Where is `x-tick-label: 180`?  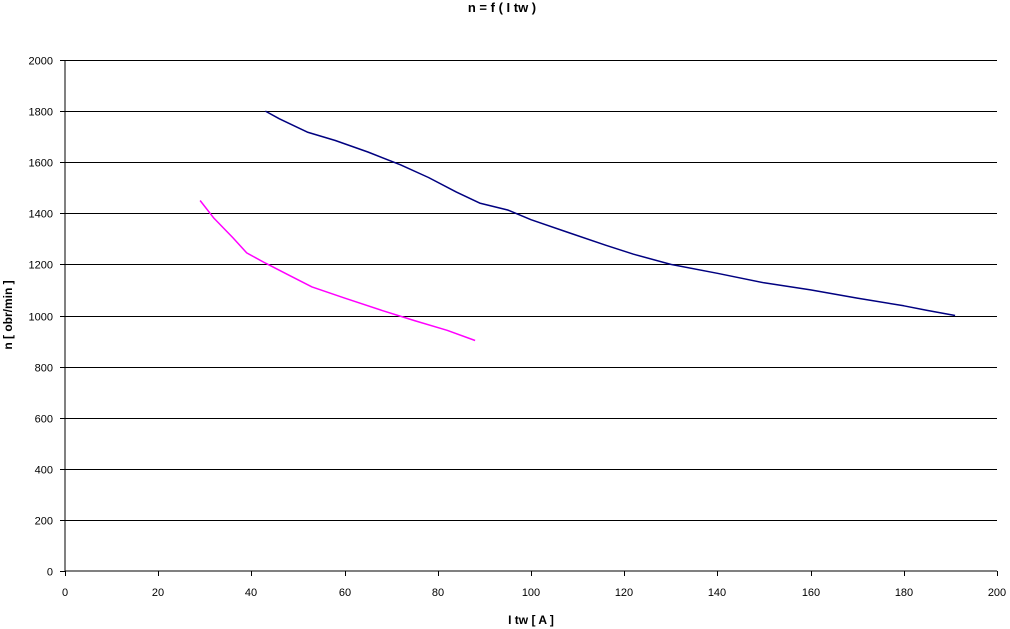
x-tick-label: 180 is located at coordinates (904, 593).